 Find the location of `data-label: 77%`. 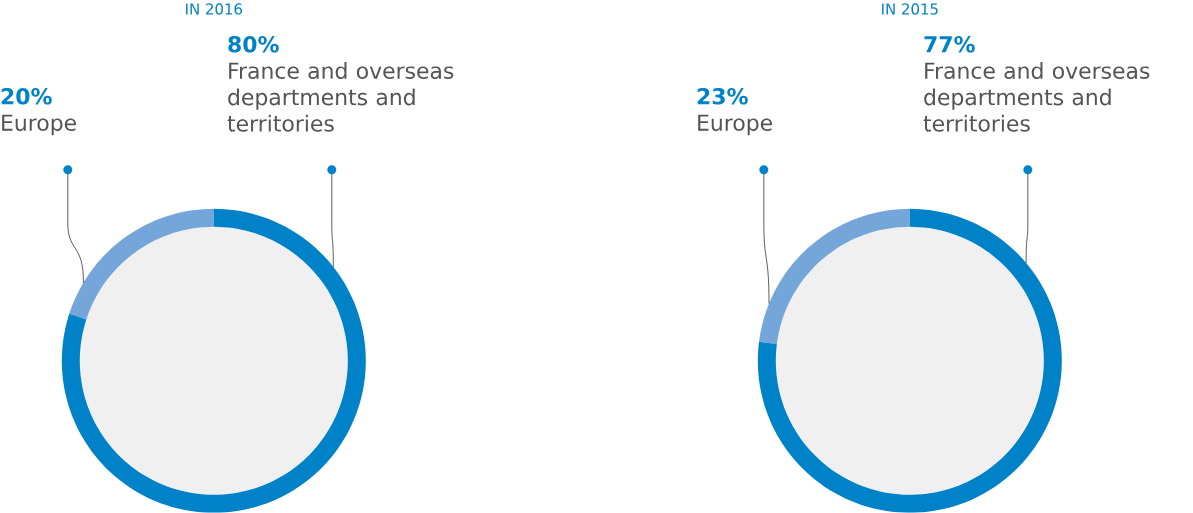

data-label: 77% is located at coordinates (949, 44).